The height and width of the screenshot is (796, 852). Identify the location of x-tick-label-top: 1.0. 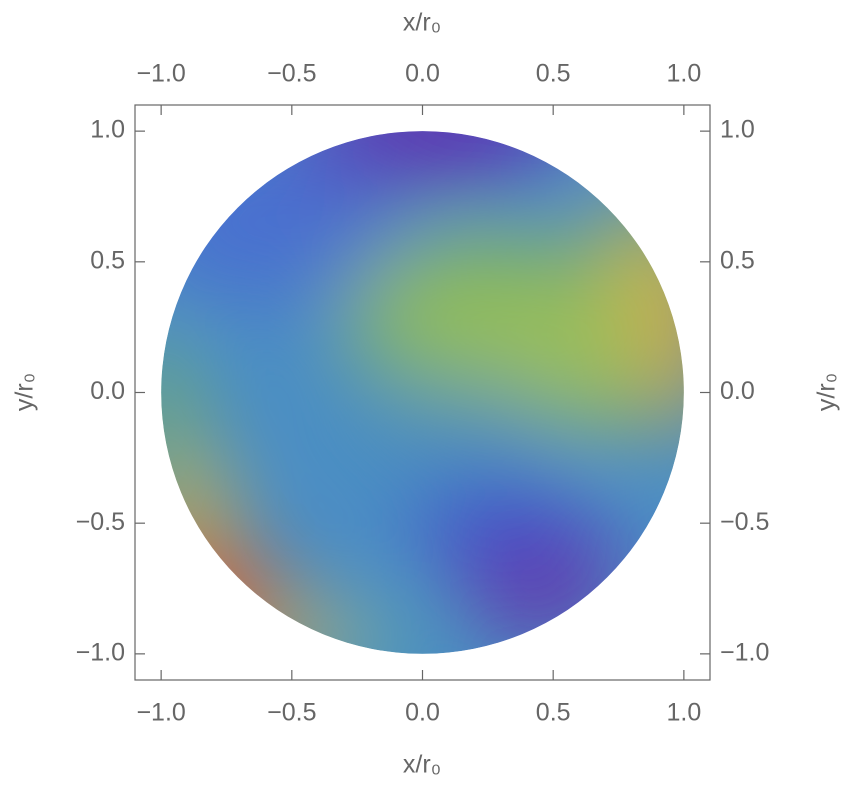
(683, 74).